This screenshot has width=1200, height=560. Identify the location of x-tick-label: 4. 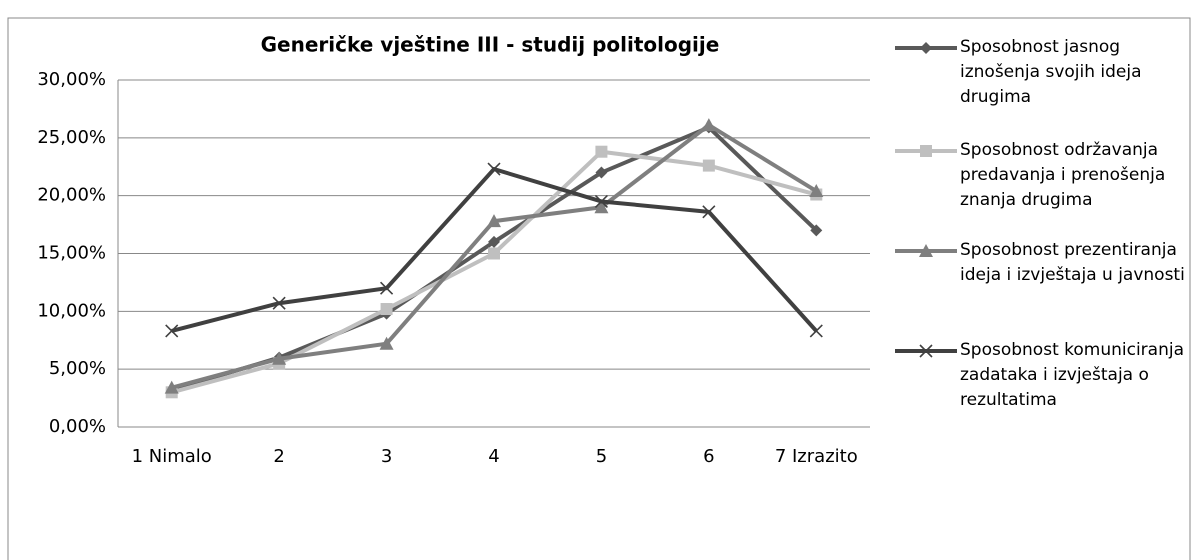
(493, 456).